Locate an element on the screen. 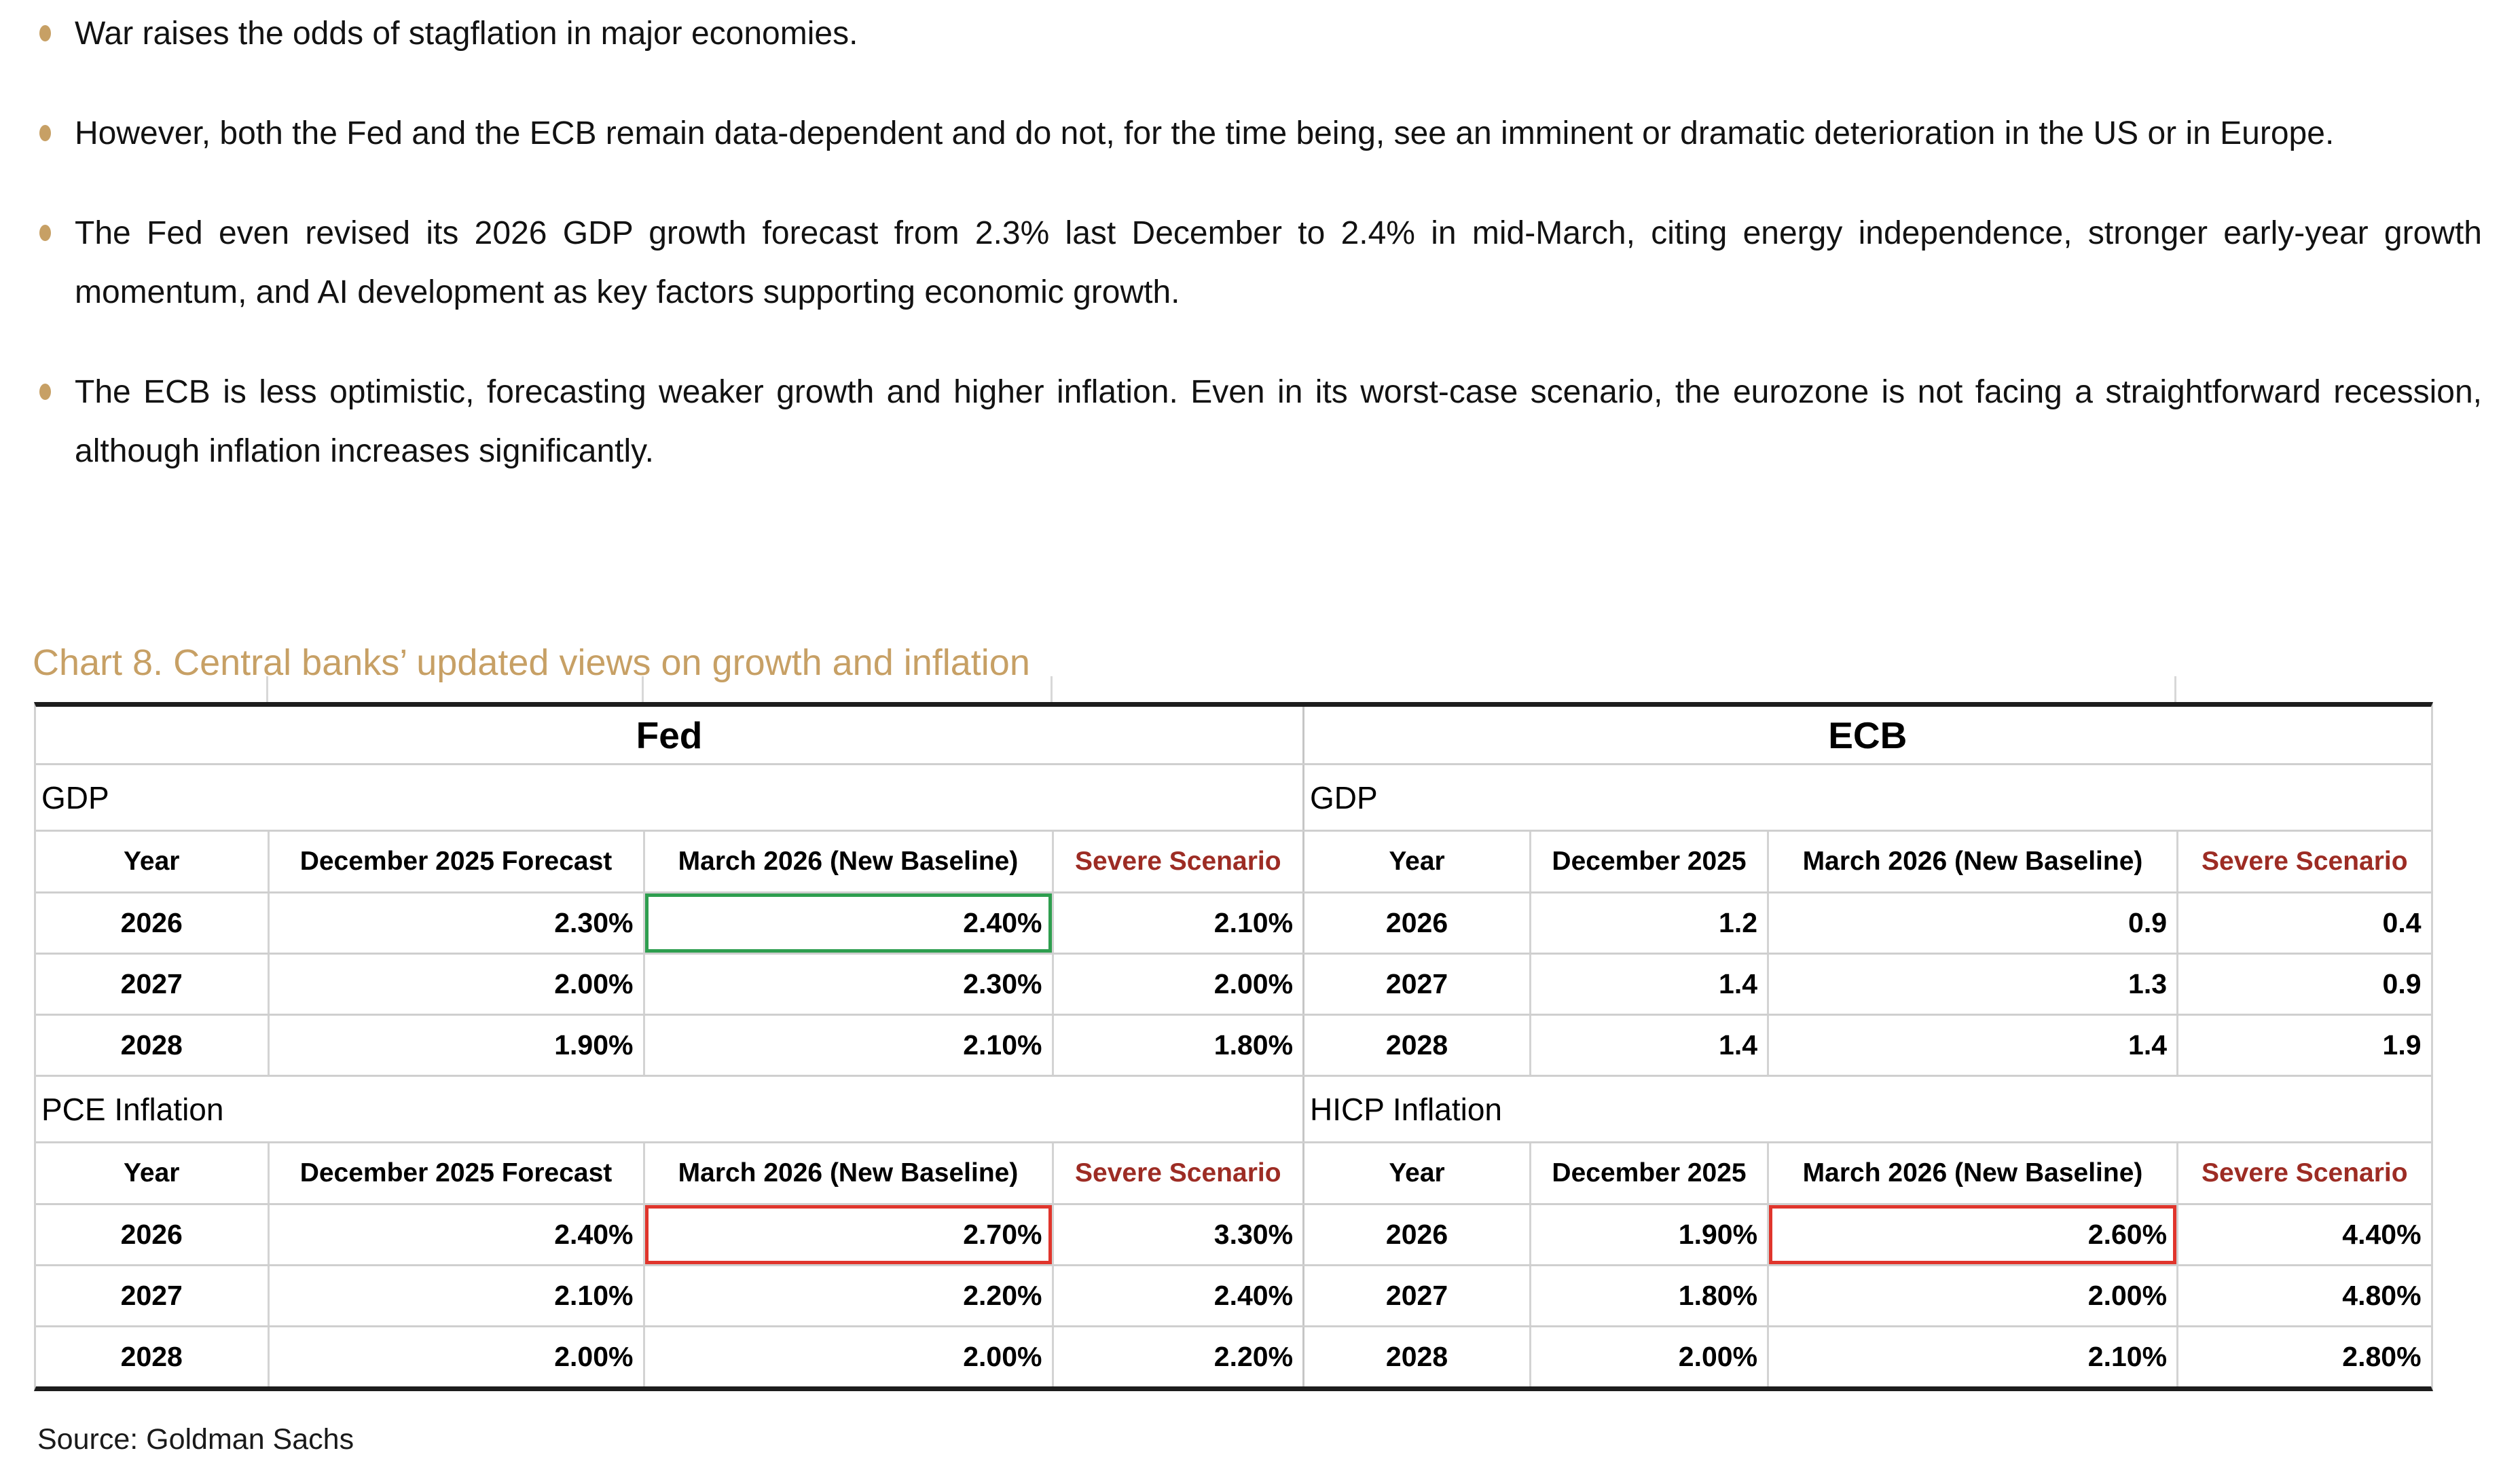 Image resolution: width=2520 pixels, height=1474 pixels. table-row: 2026 2.40% 2.70% 3.30% is located at coordinates (669, 1235).